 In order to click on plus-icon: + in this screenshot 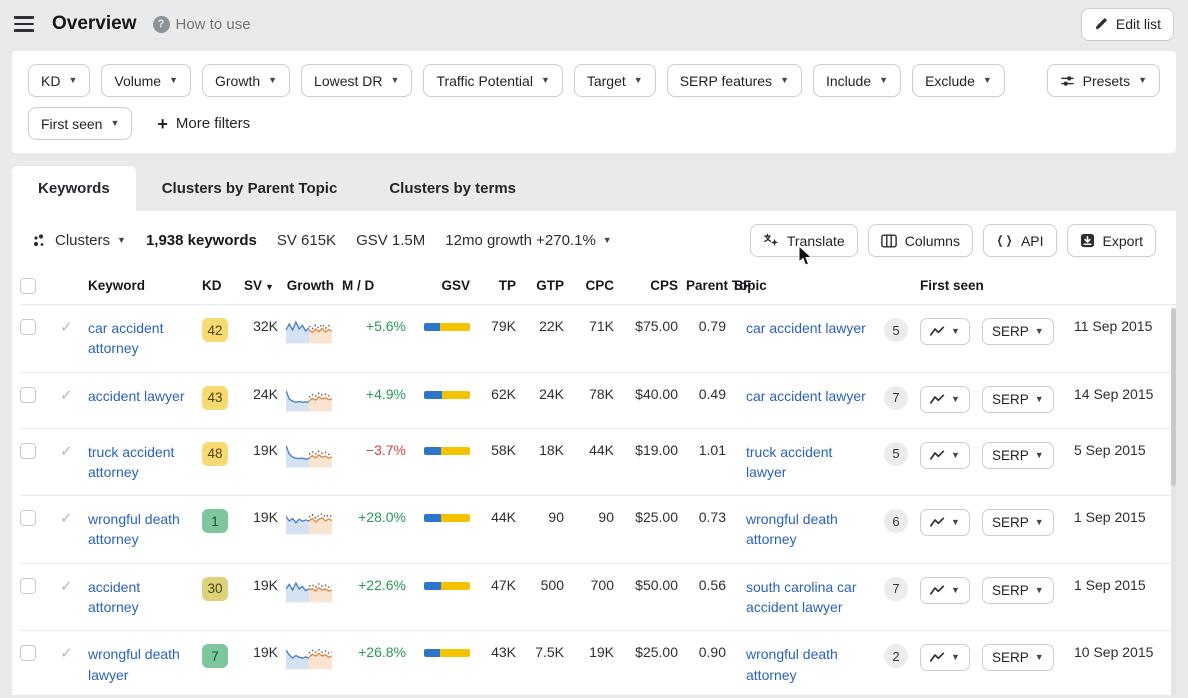, I will do `click(162, 123)`.